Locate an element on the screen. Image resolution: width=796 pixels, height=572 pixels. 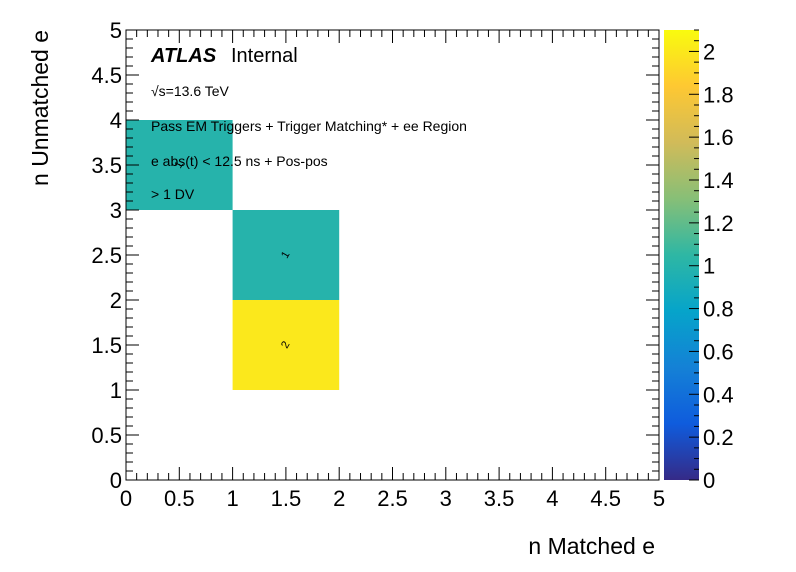
x-tick-label: 4 is located at coordinates (552, 498).